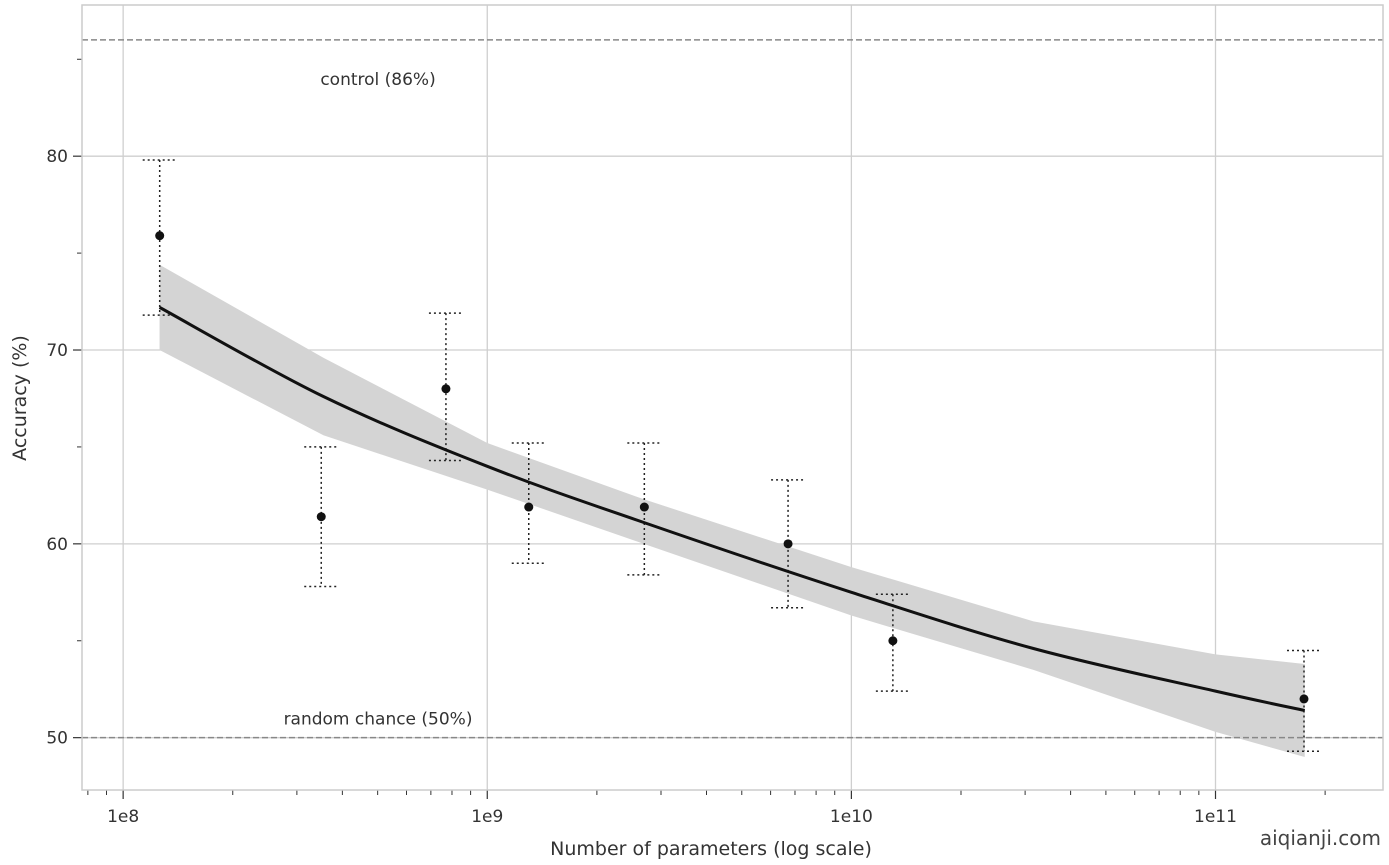 Image resolution: width=1389 pixels, height=865 pixels. I want to click on reference-line-label: control (86%), so click(377, 80).